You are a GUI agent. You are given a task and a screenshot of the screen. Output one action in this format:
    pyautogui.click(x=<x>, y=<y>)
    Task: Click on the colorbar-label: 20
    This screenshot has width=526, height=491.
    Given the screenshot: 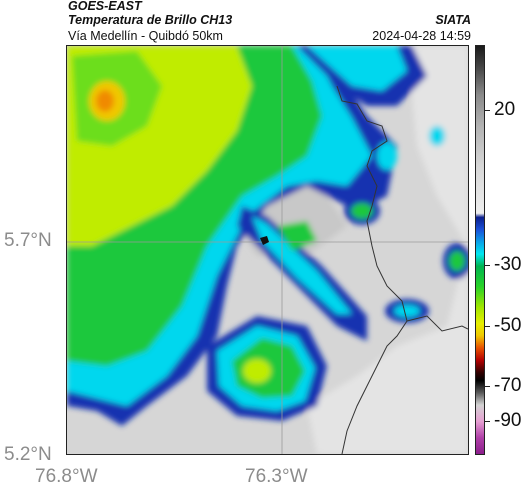 What is the action you would take?
    pyautogui.click(x=505, y=109)
    